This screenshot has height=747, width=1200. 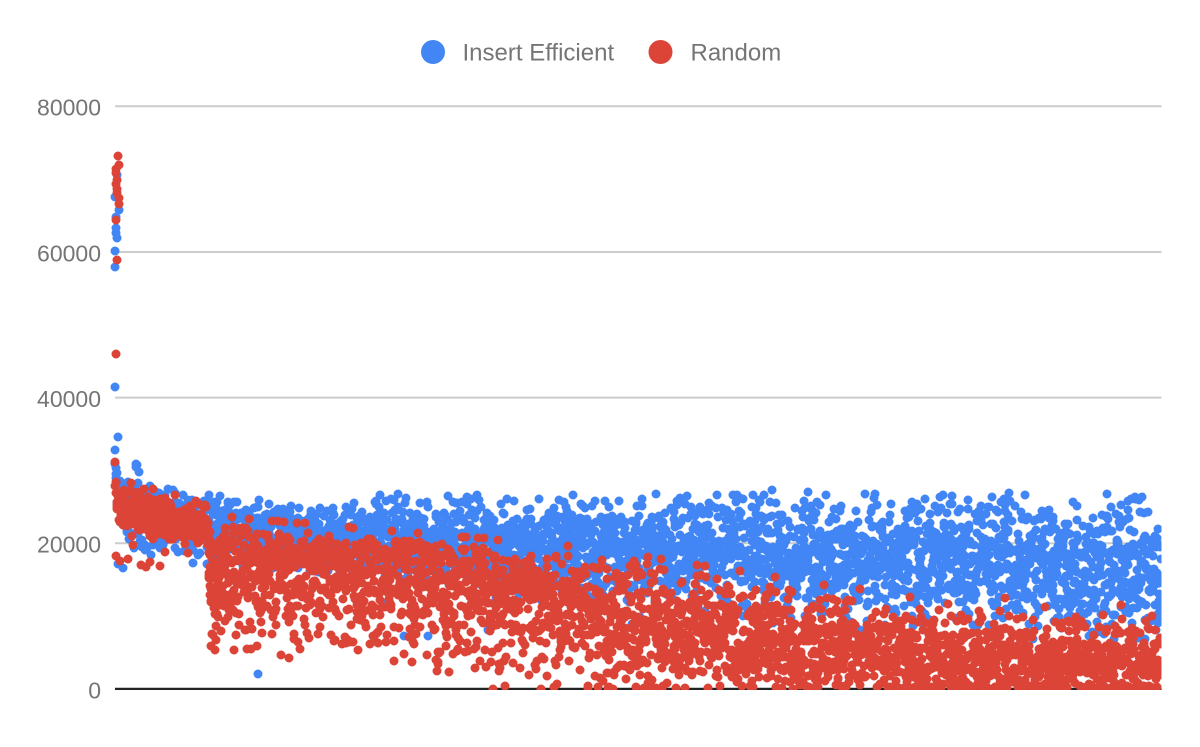 What do you see at coordinates (69, 108) in the screenshot?
I see `svg-text: 80000` at bounding box center [69, 108].